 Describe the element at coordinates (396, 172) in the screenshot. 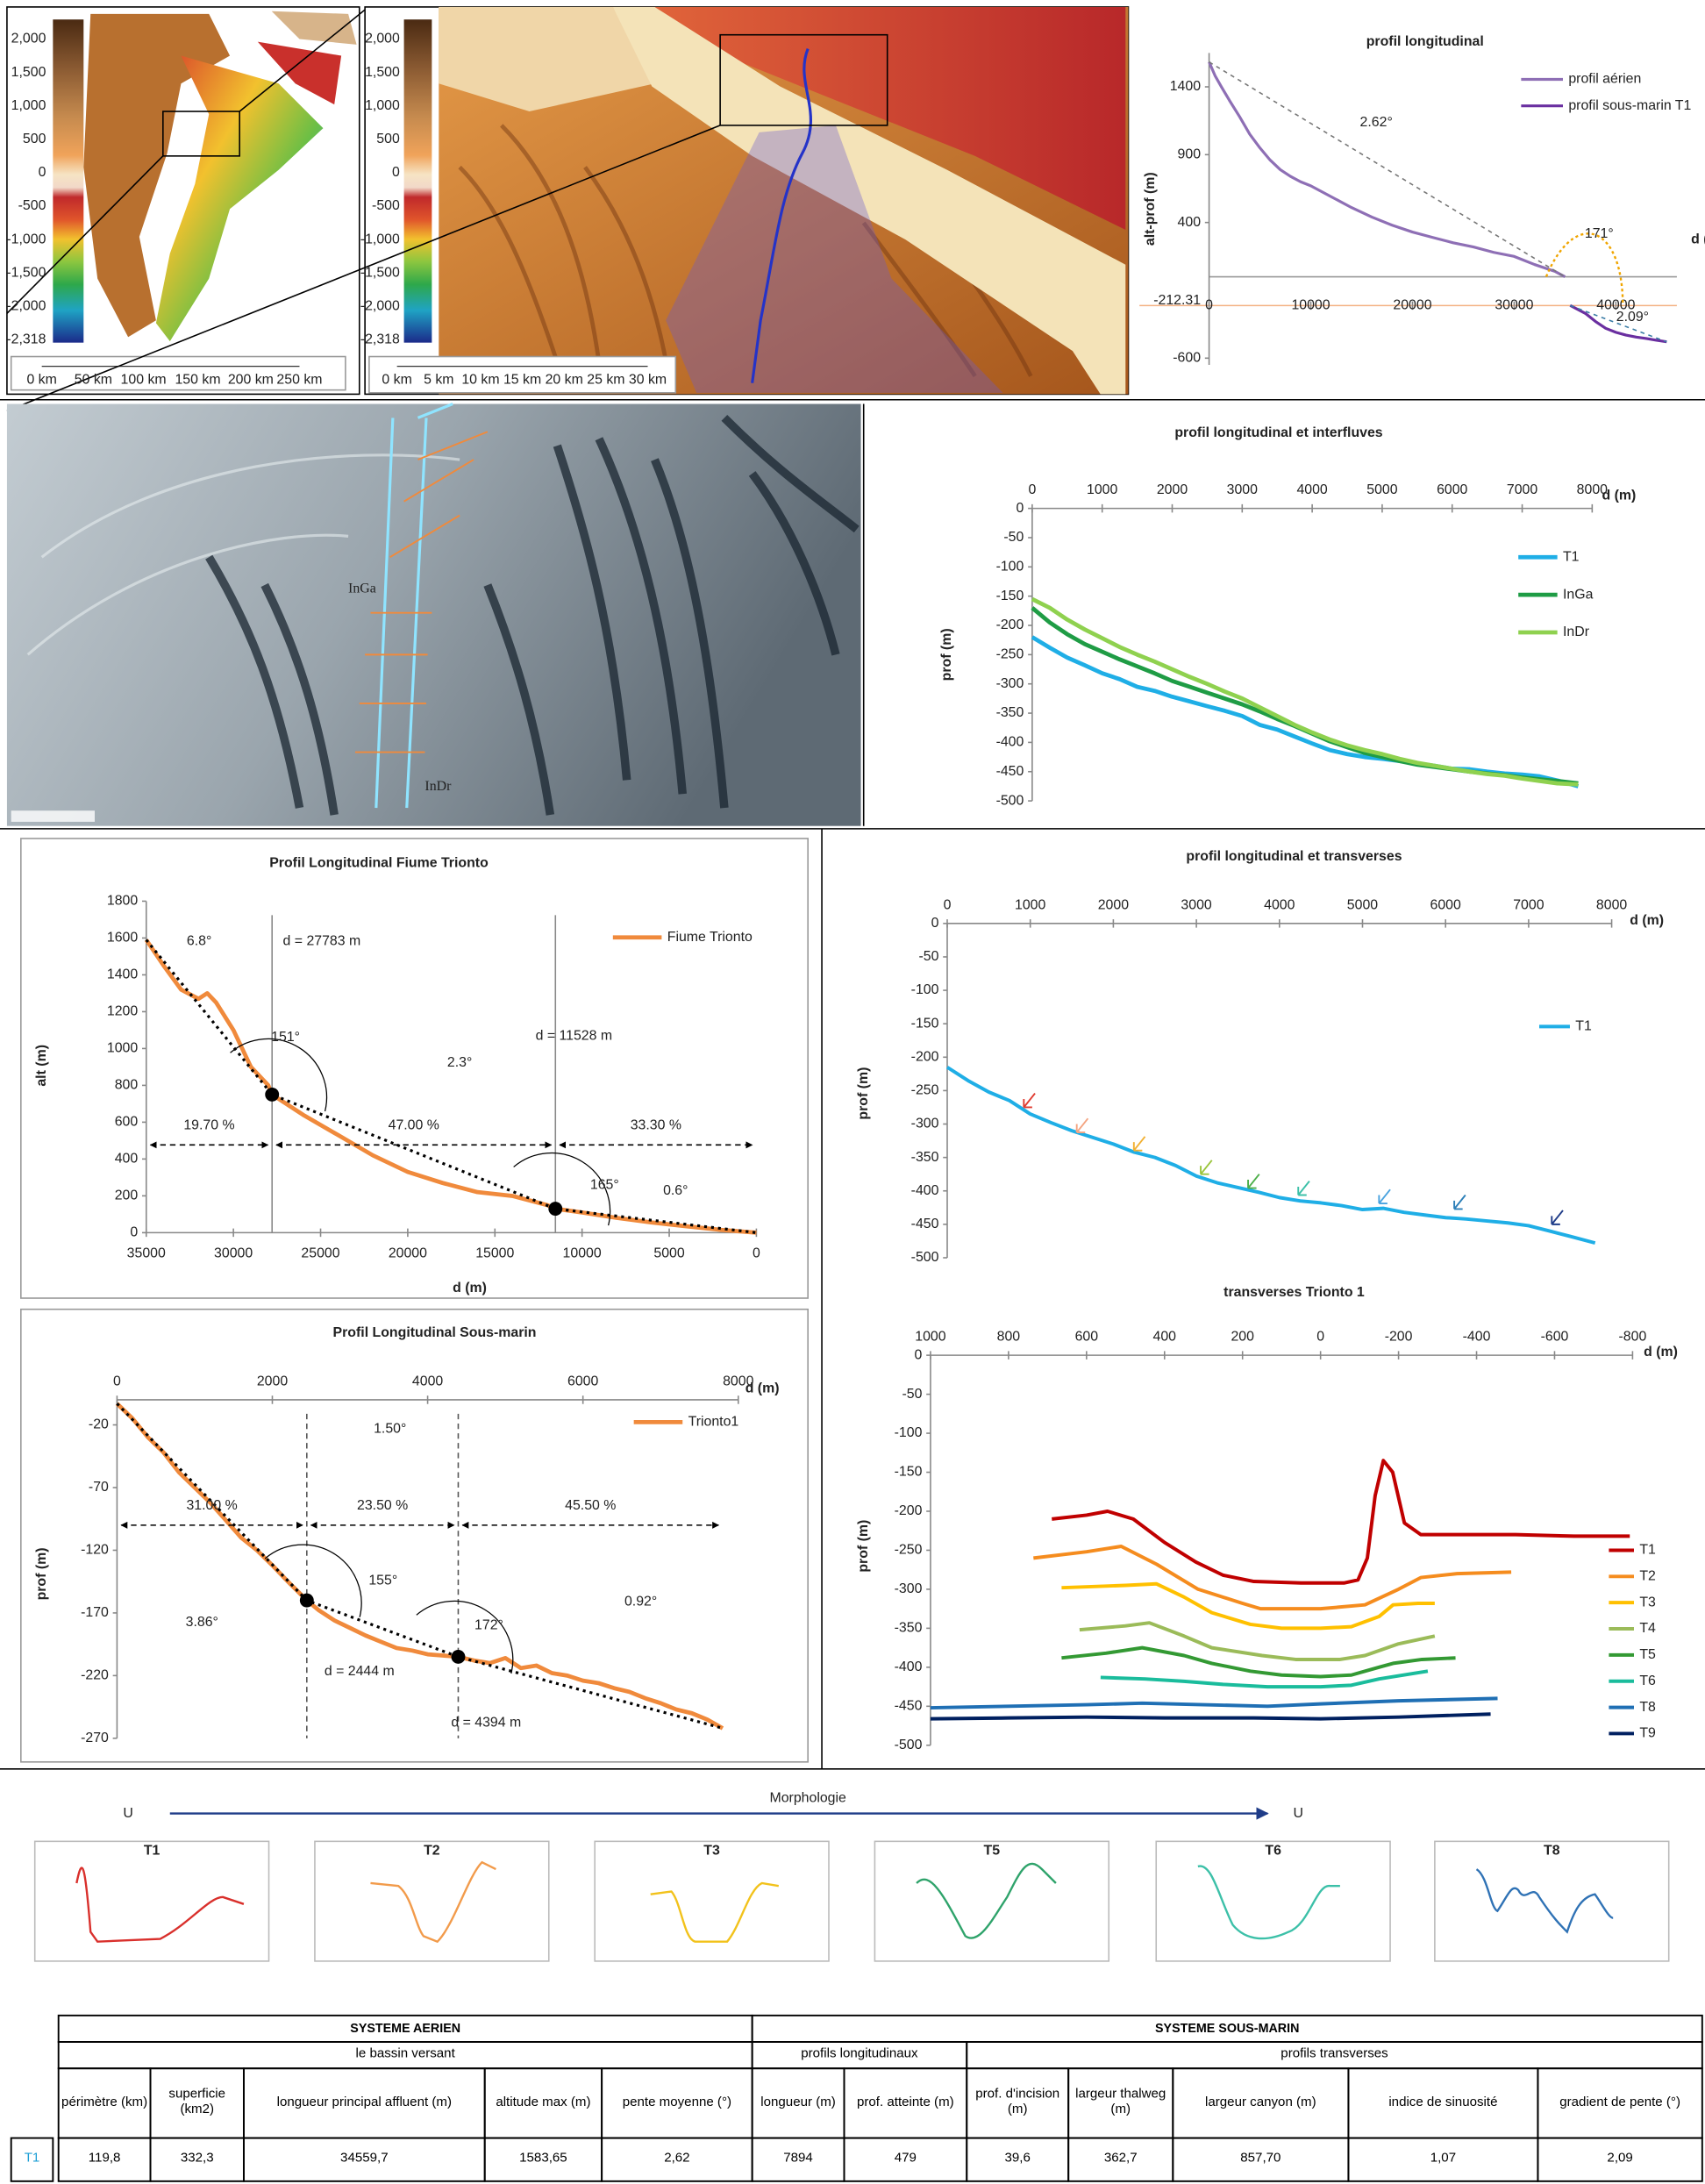

I see `colorbar-label: 0` at that location.